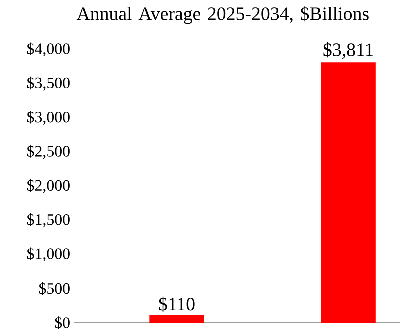  What do you see at coordinates (62, 323) in the screenshot?
I see `y-tick-label: $0` at bounding box center [62, 323].